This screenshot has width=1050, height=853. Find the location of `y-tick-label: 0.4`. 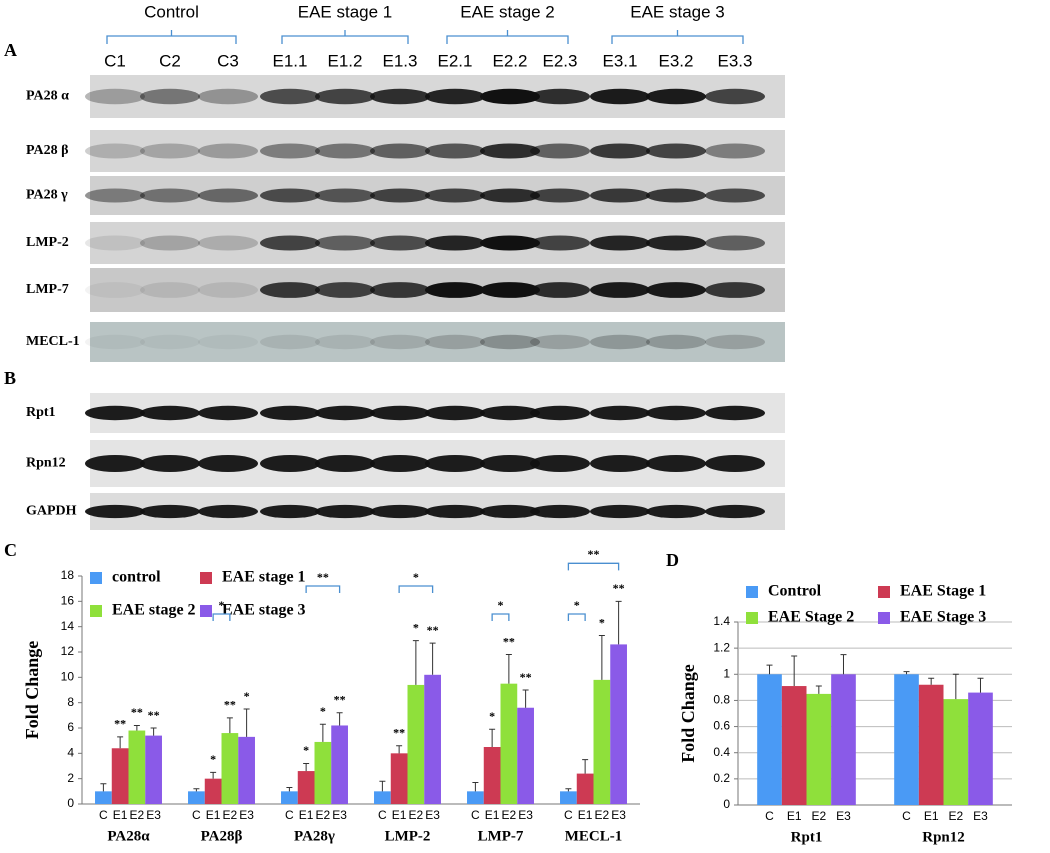

y-tick-label: 0.4 is located at coordinates (721, 752).